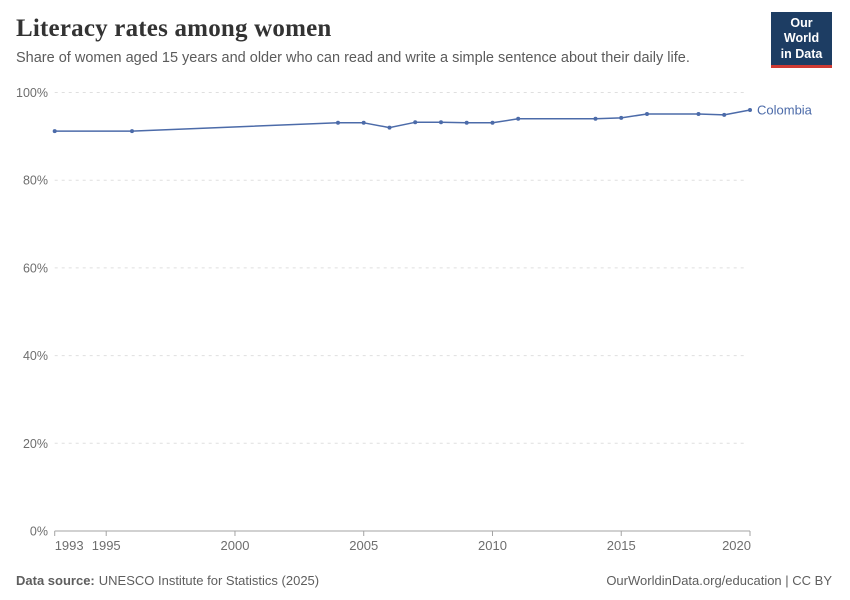  What do you see at coordinates (35, 268) in the screenshot?
I see `y-axis-tick-label: 60%` at bounding box center [35, 268].